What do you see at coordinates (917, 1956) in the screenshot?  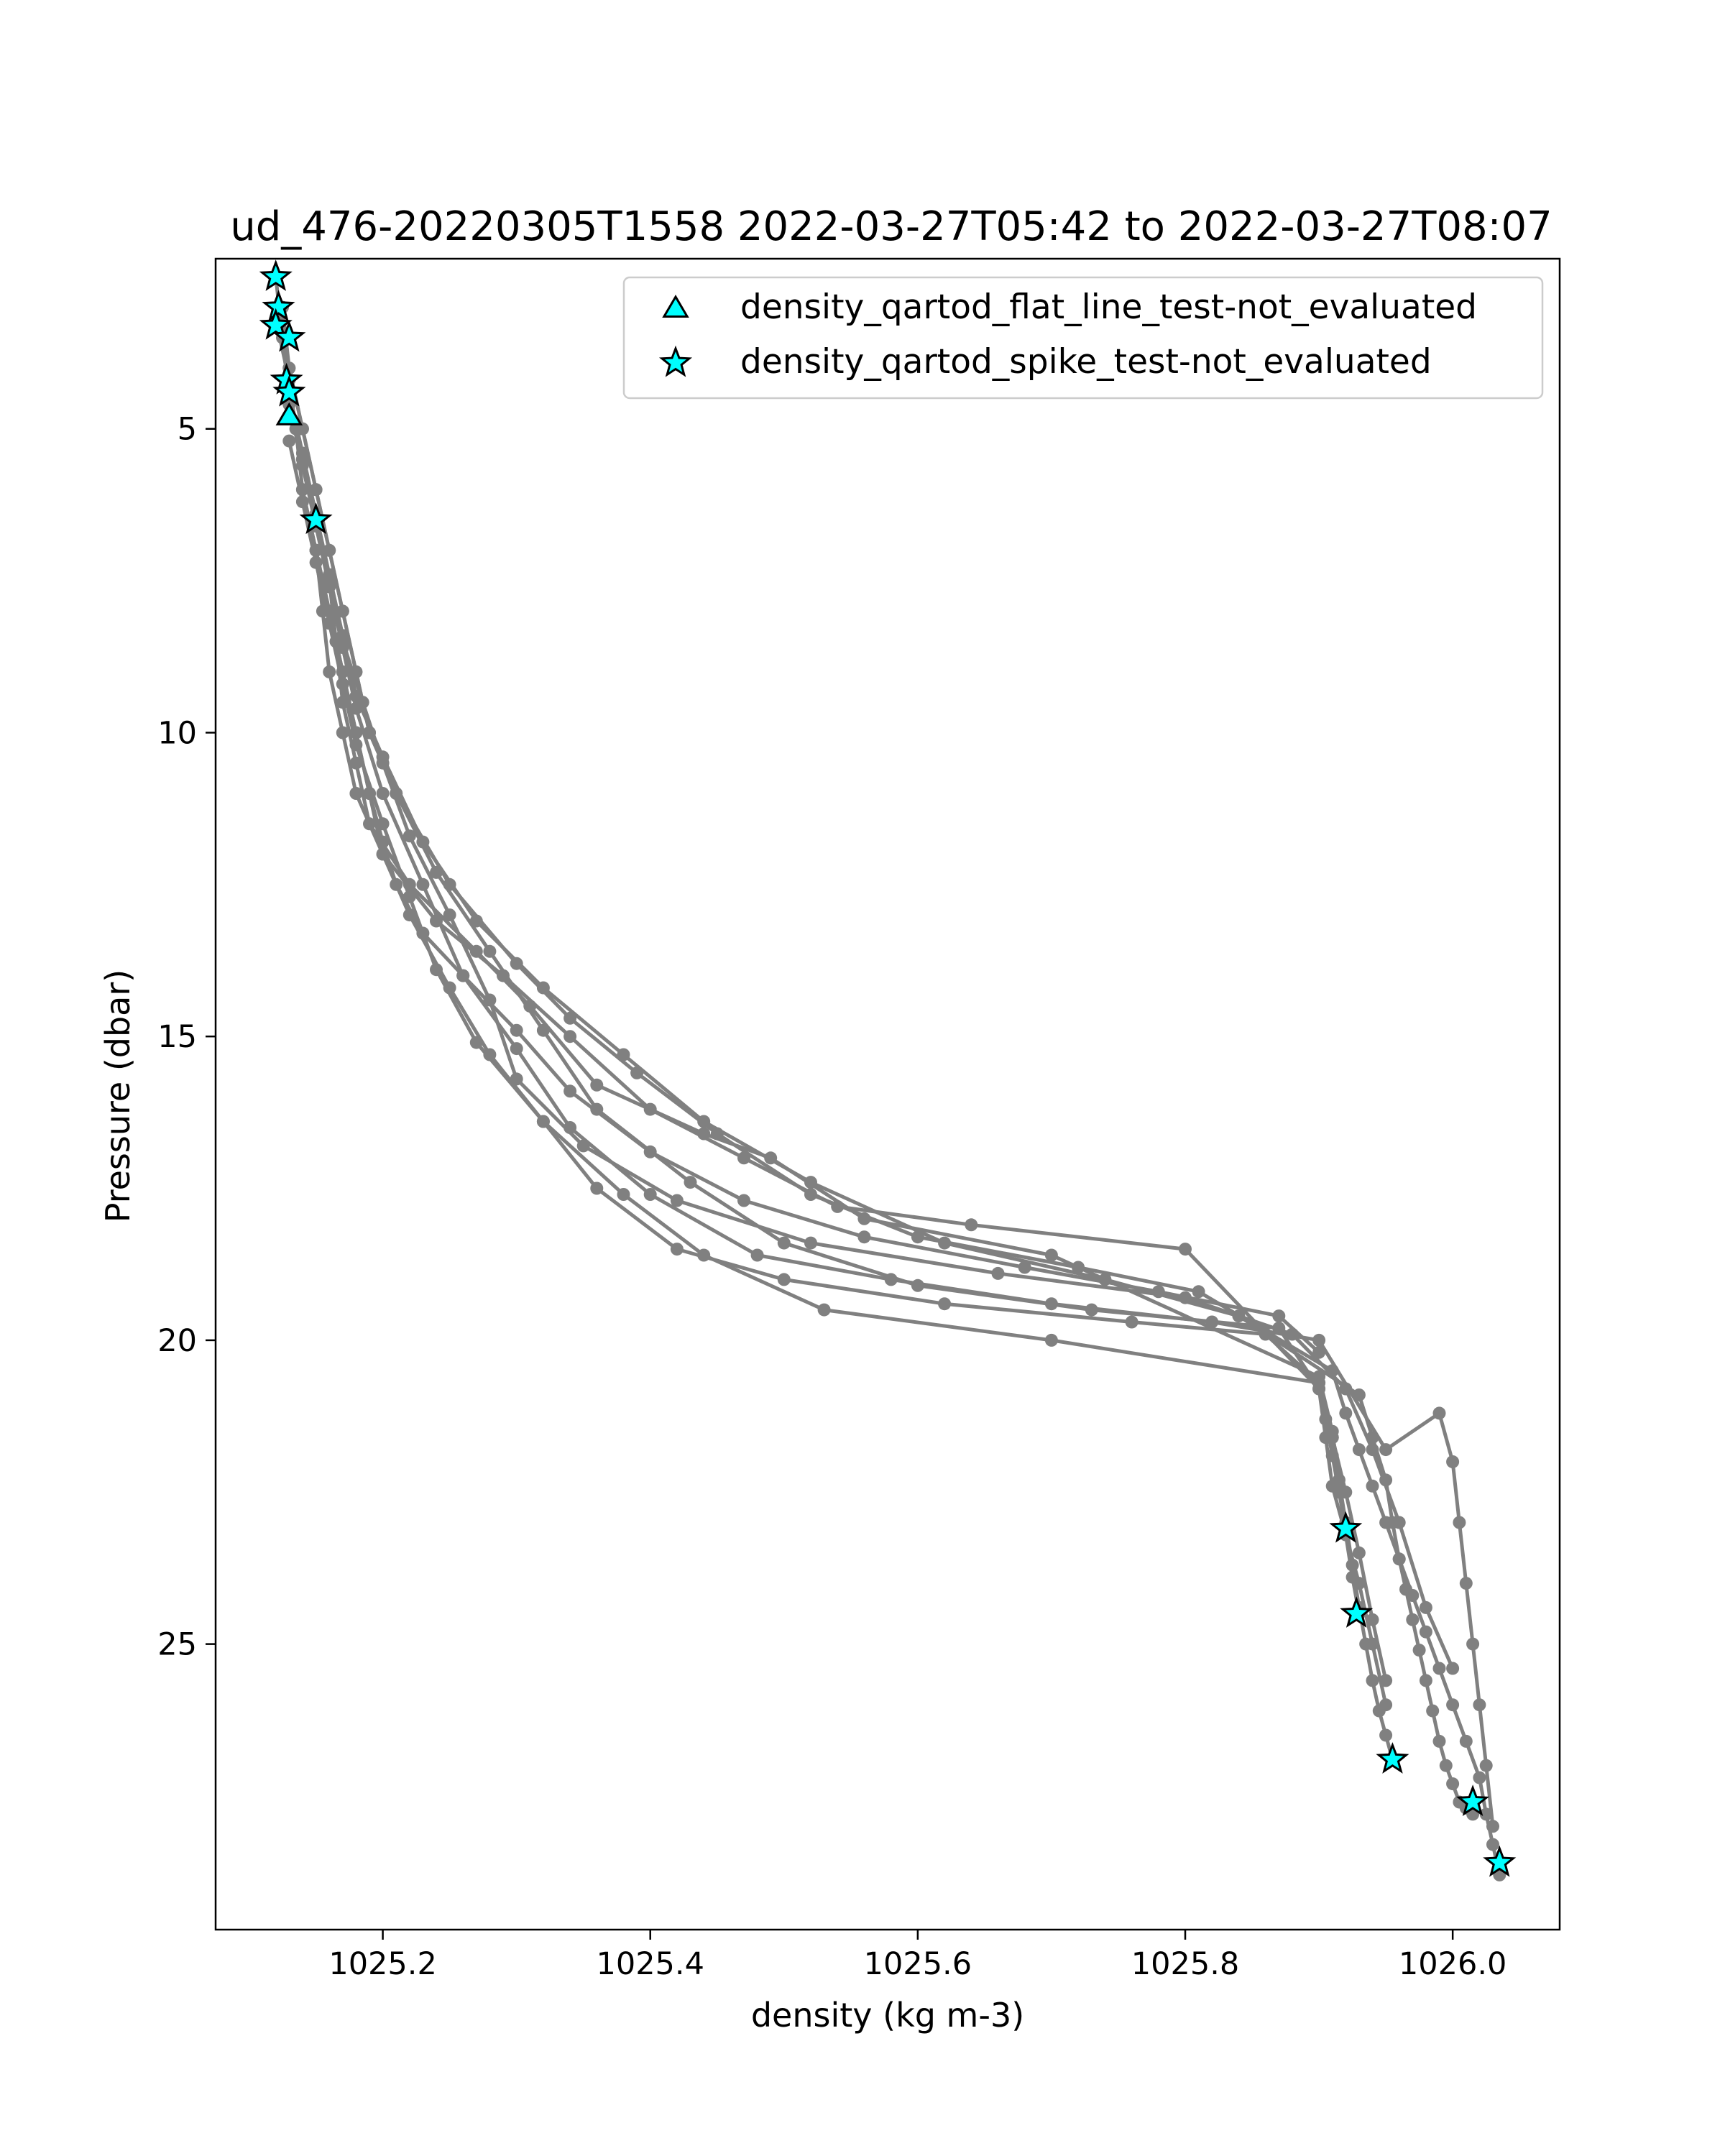 I see `x-axis-ticks: 1025.2 1025.4 1025.6 1025.8 1026.0` at bounding box center [917, 1956].